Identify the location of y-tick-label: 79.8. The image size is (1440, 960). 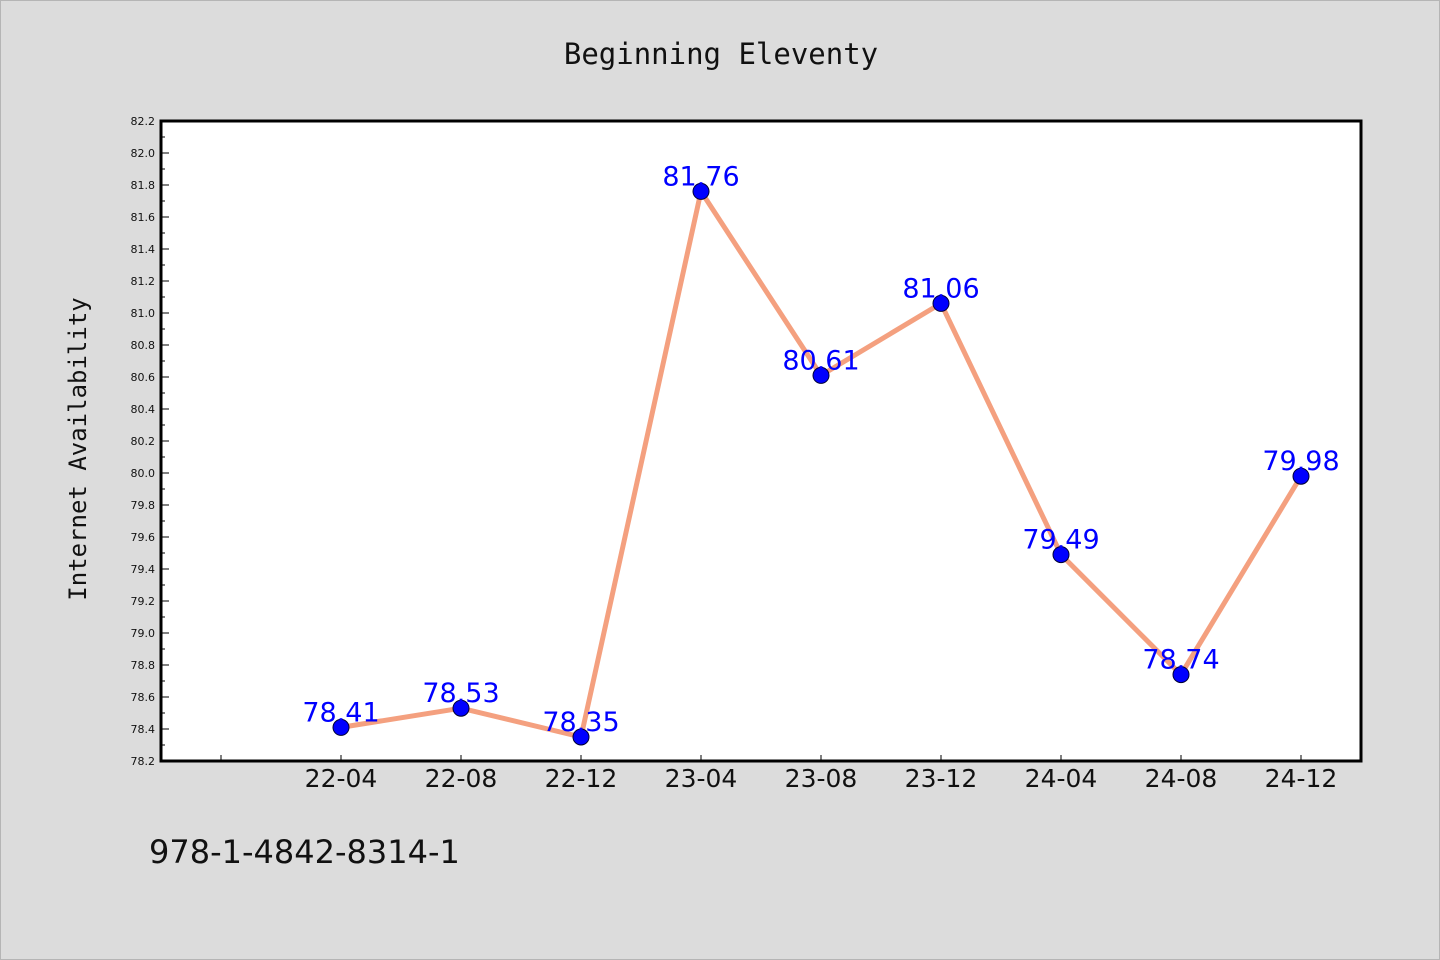
(143, 505).